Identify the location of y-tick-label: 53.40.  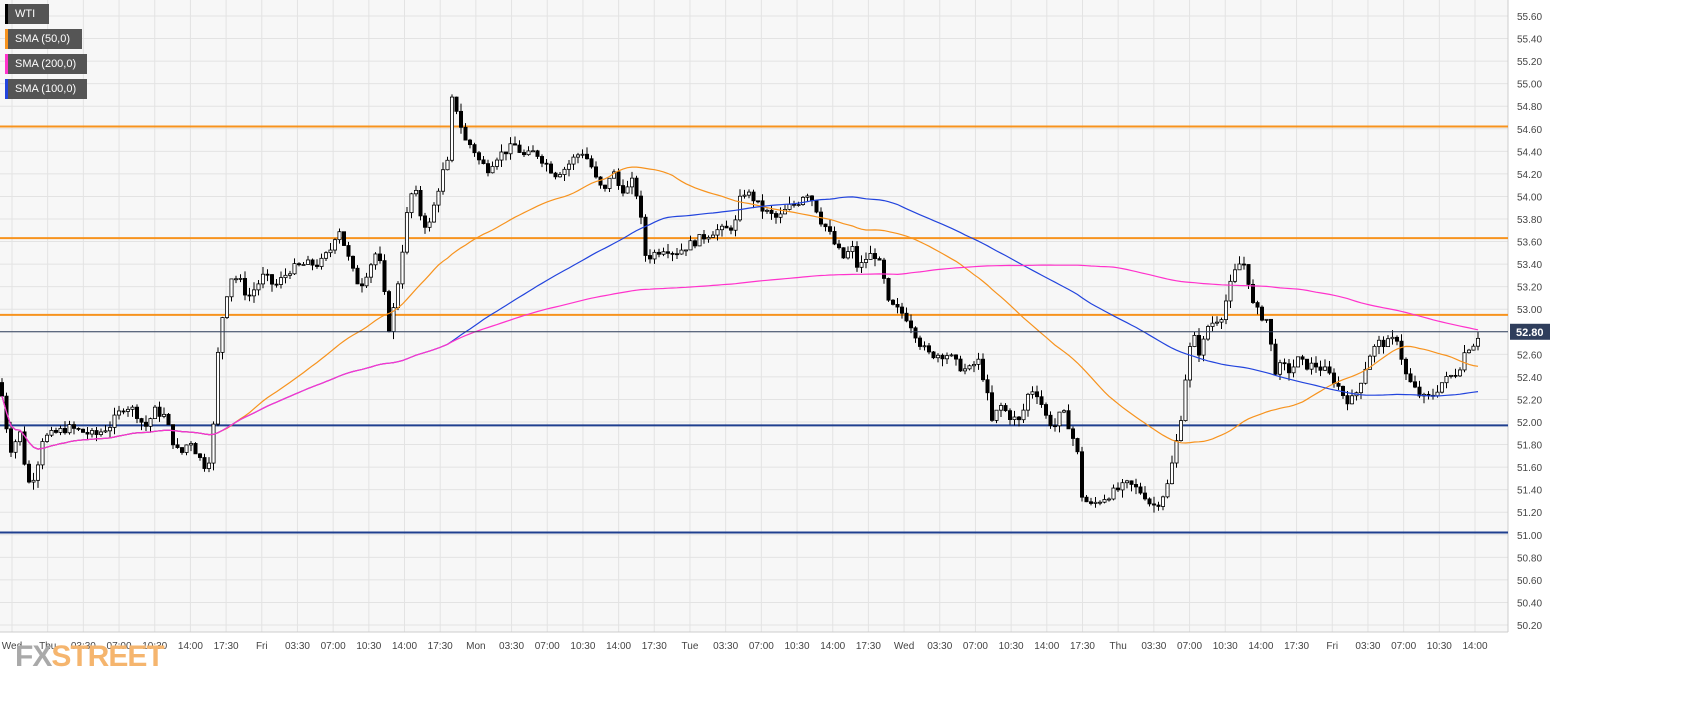
(1529, 265).